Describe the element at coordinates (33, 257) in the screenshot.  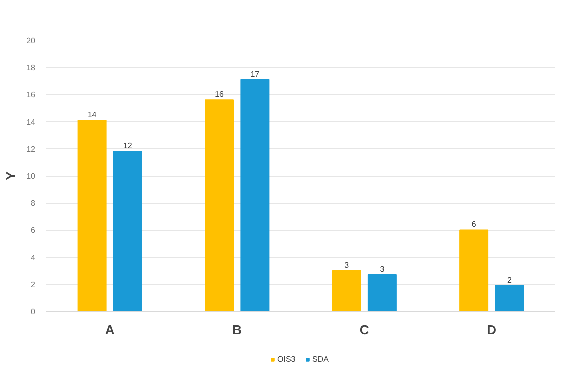
I see `y-tick-label: 4` at that location.